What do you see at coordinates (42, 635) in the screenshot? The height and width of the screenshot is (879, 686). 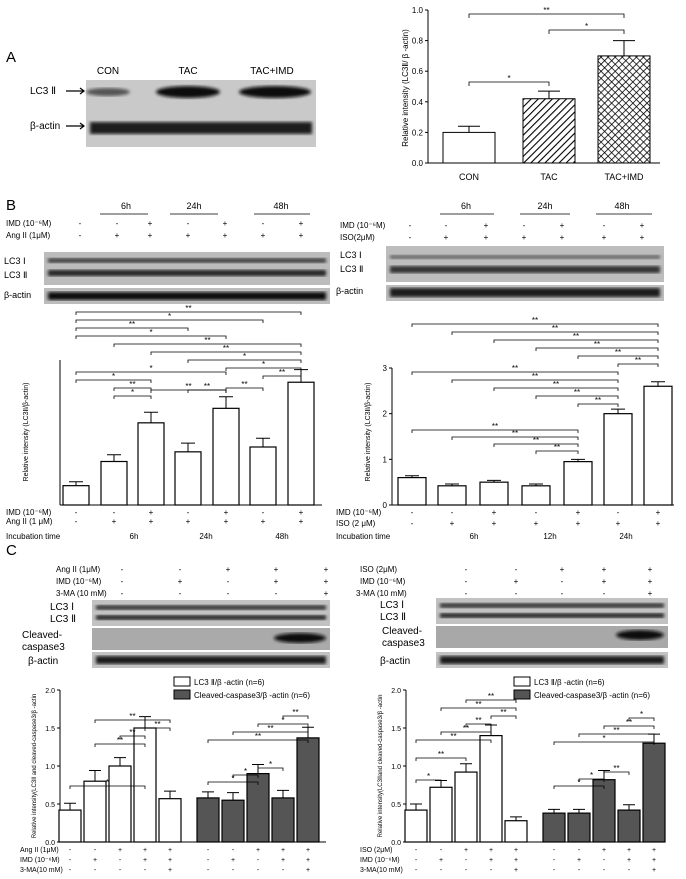 I see `blot-row-cleaved: Cleaved-` at bounding box center [42, 635].